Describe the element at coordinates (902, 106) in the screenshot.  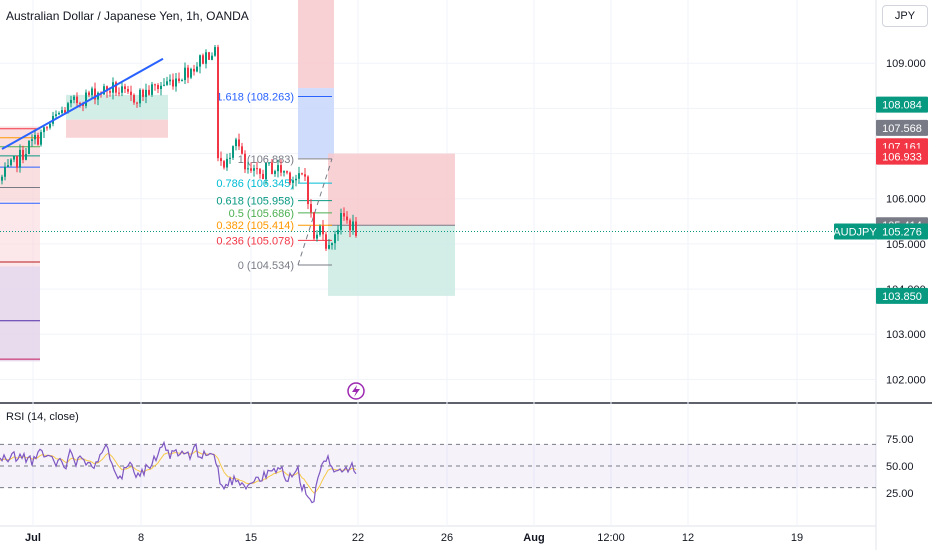
I see `price-badge-label: 108.084` at that location.